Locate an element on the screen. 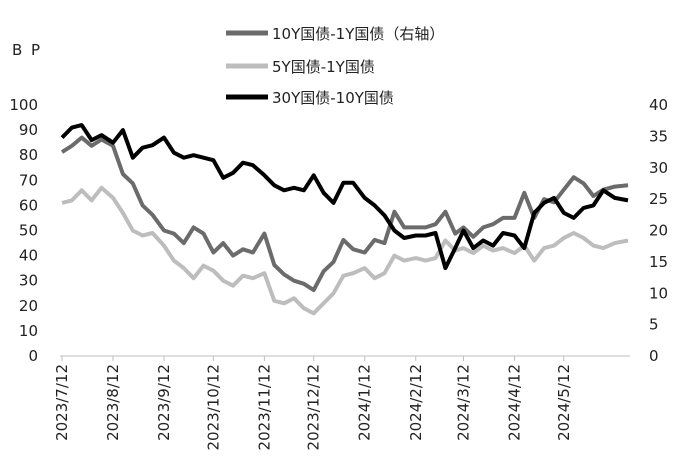  right-y-tick-label: 5 is located at coordinates (654, 325).